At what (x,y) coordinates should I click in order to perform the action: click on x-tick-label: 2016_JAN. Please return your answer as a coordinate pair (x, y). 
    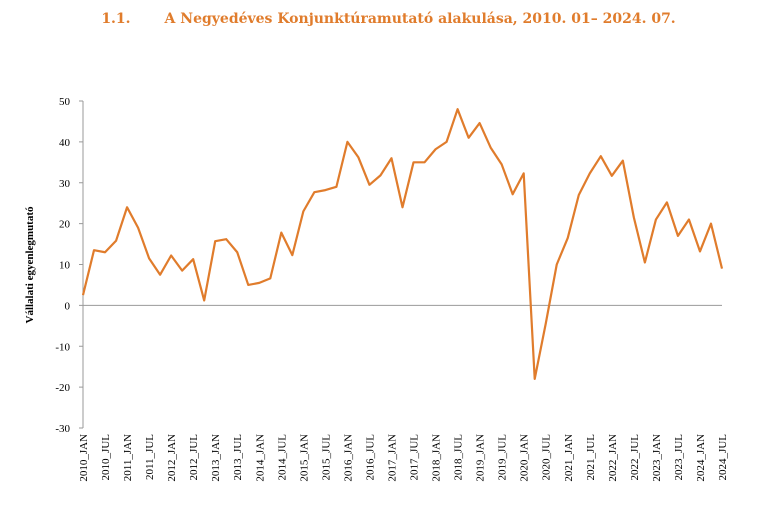
    Looking at the image, I should click on (348, 458).